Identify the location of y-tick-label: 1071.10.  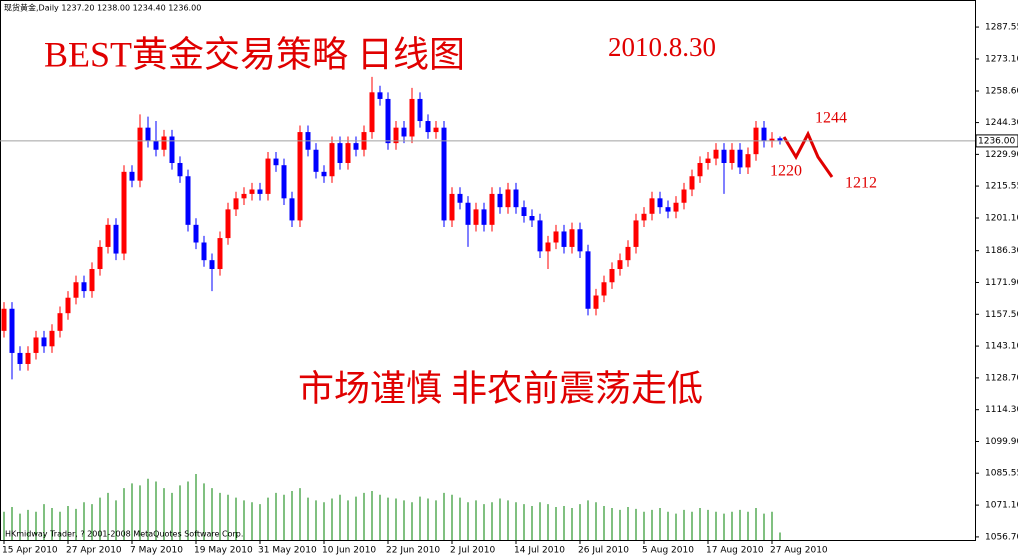
(1001, 506).